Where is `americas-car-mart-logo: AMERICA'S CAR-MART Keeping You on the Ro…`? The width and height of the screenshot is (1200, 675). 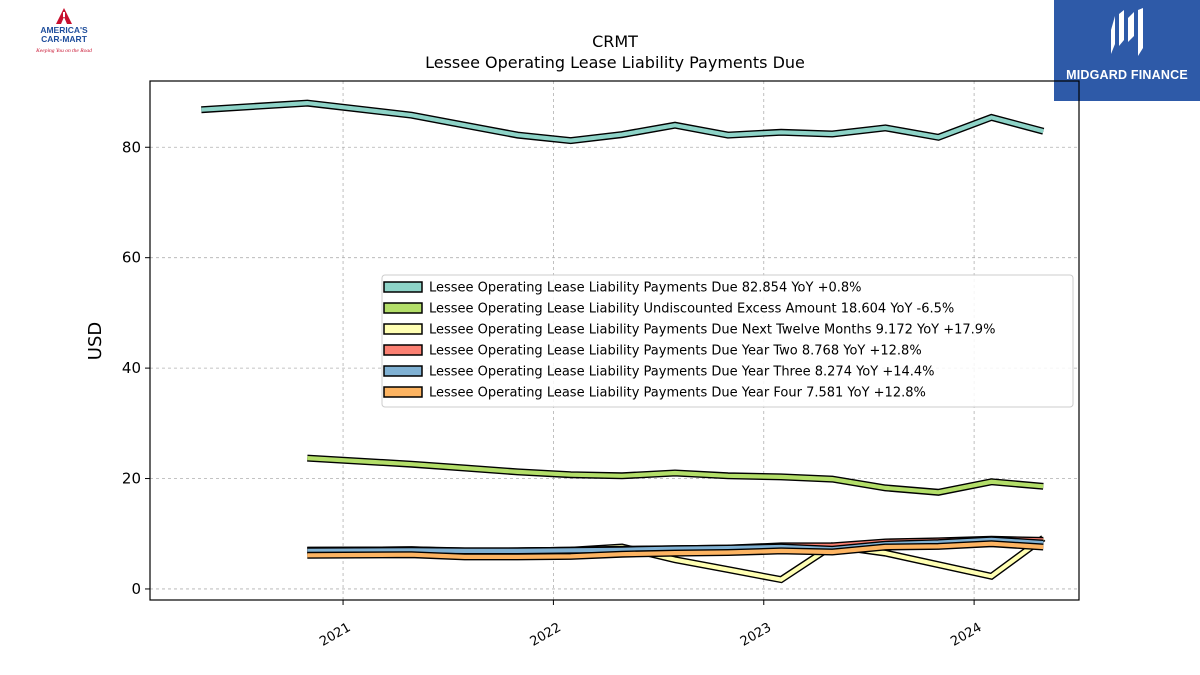 americas-car-mart-logo: AMERICA'S CAR-MART Keeping You on the Ro… is located at coordinates (64, 32).